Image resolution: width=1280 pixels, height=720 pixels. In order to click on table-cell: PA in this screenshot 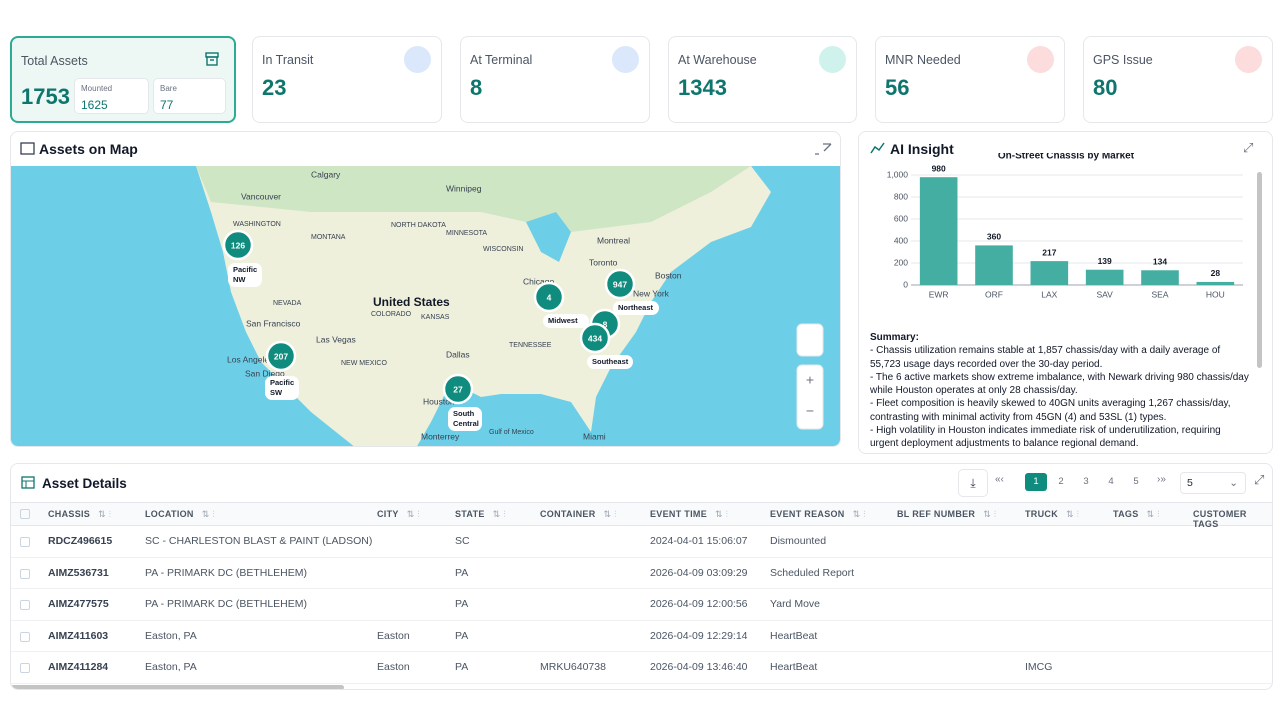, I will do `click(462, 572)`.